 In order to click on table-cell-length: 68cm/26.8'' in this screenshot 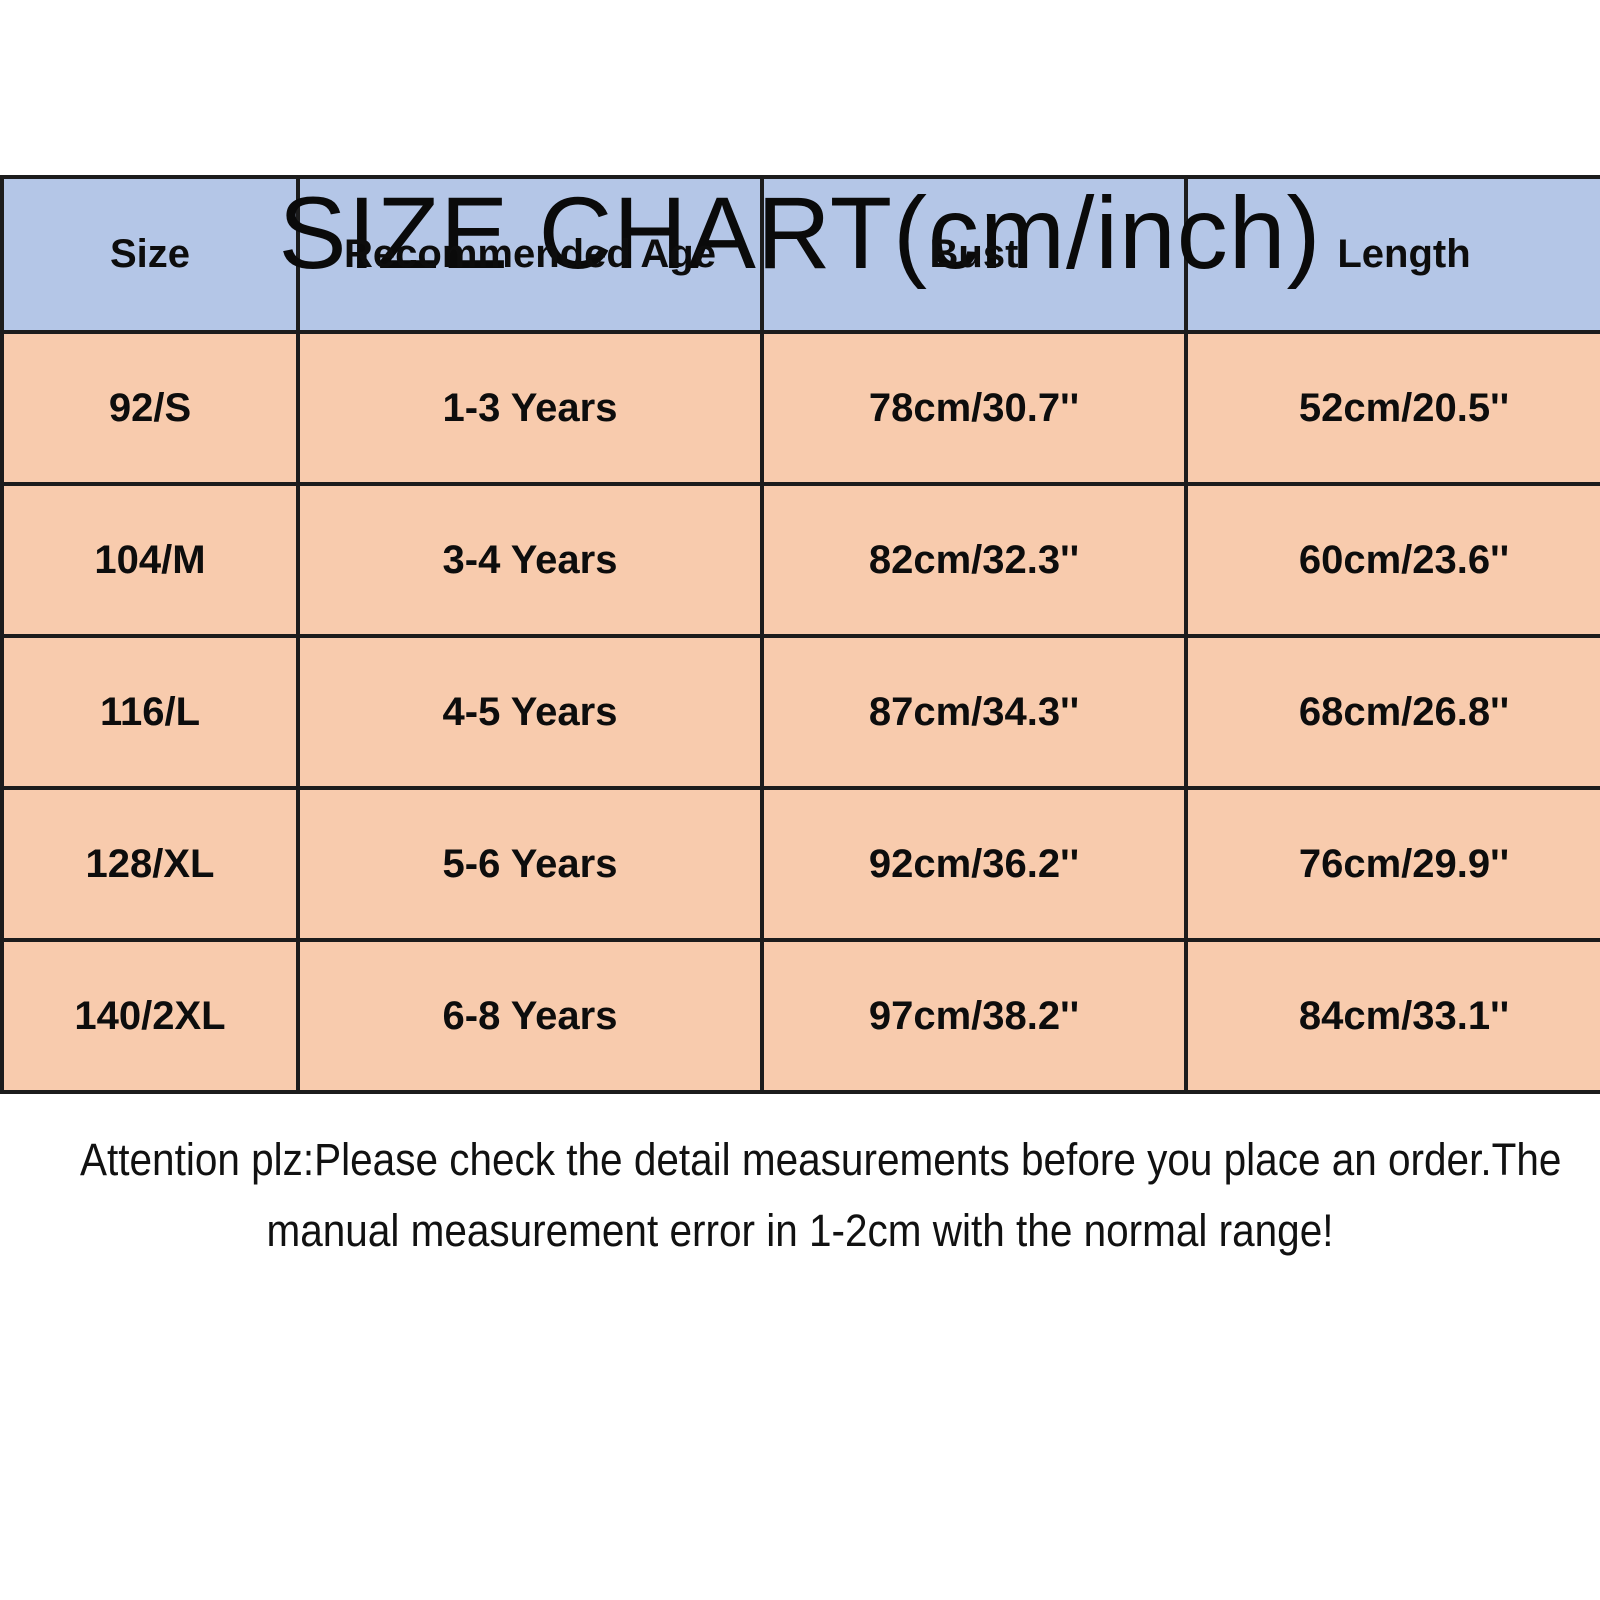, I will do `click(1392, 712)`.